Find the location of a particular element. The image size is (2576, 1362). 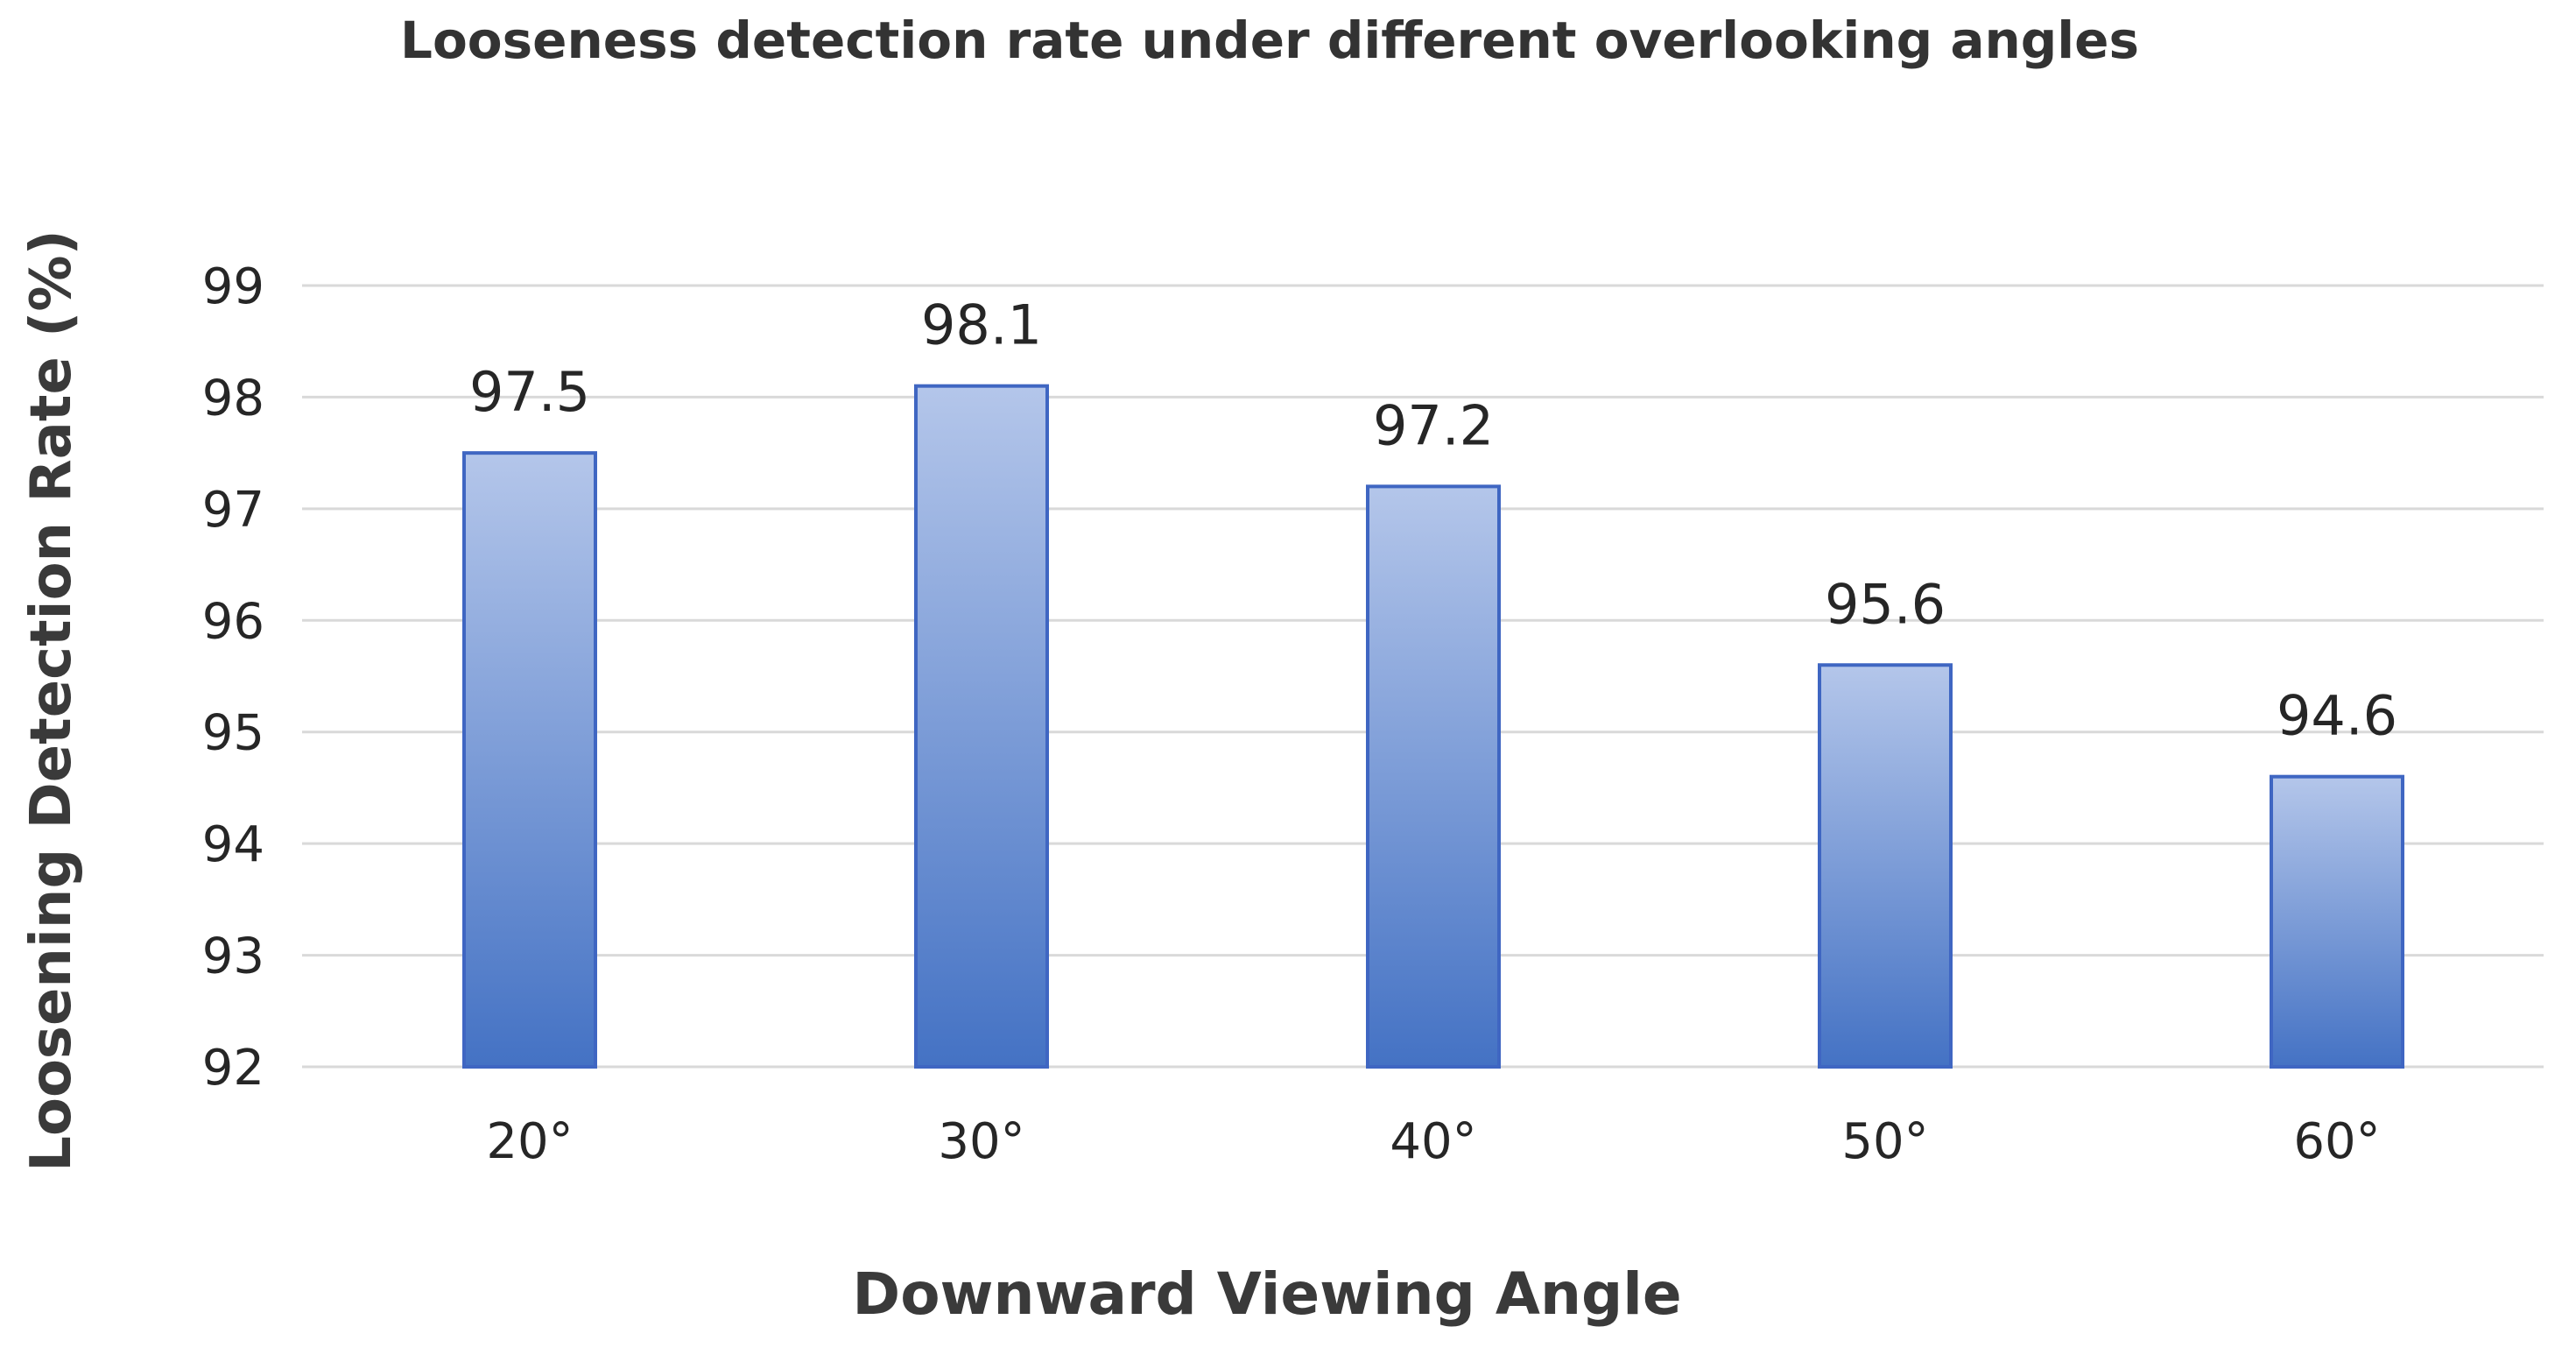

bar-60deg is located at coordinates (2337, 922).